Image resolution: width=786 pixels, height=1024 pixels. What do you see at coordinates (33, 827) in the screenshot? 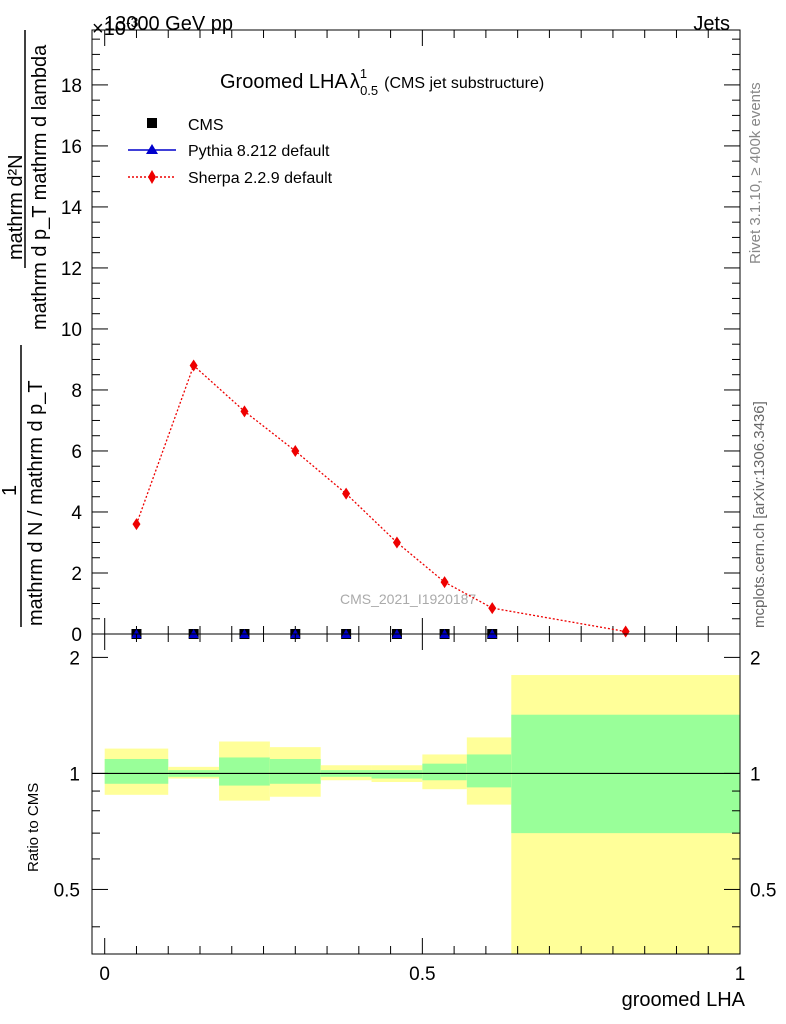
I see `ratio-y-axis-label: Ratio to CMS` at bounding box center [33, 827].